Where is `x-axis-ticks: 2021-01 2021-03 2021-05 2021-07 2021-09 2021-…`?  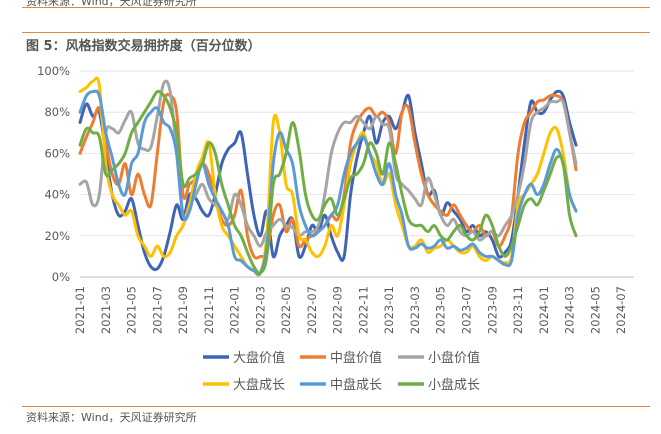 x-axis-ticks: 2021-01 2021-03 2021-05 2021-07 2021-09 2021-… is located at coordinates (350, 310).